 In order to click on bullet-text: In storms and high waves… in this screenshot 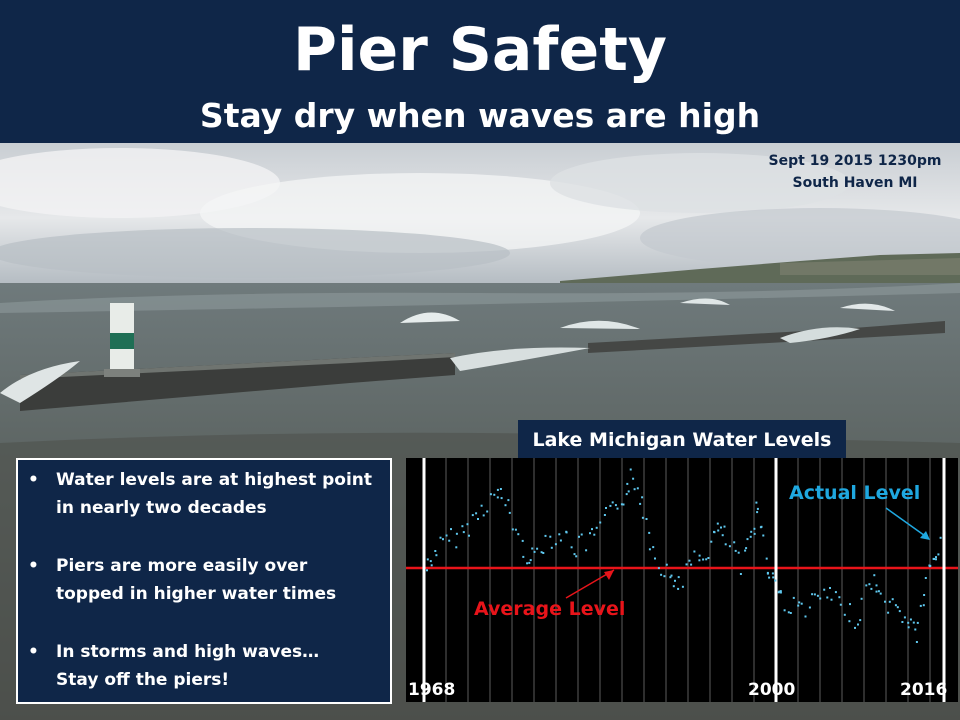, I will do `click(188, 652)`.